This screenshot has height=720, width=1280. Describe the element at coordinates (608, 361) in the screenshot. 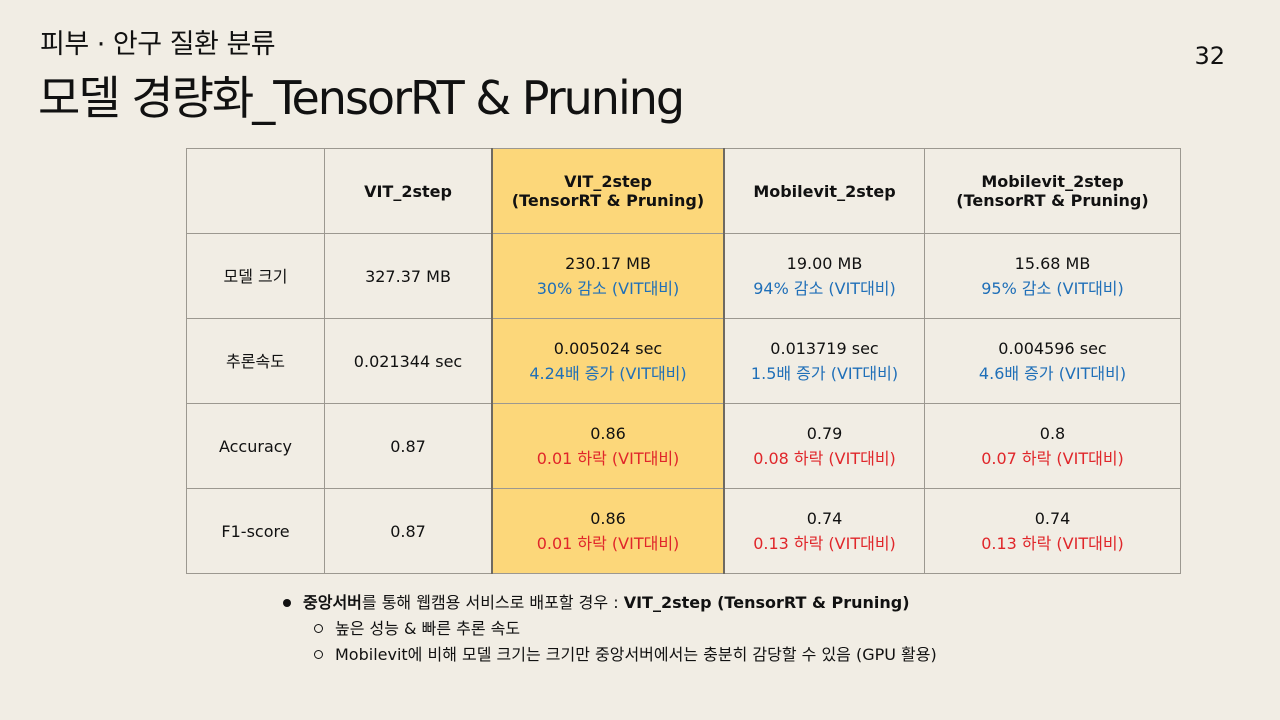

I see `table-cell: 0.005024 sec 4.24배 증가 (VIT대비)` at that location.